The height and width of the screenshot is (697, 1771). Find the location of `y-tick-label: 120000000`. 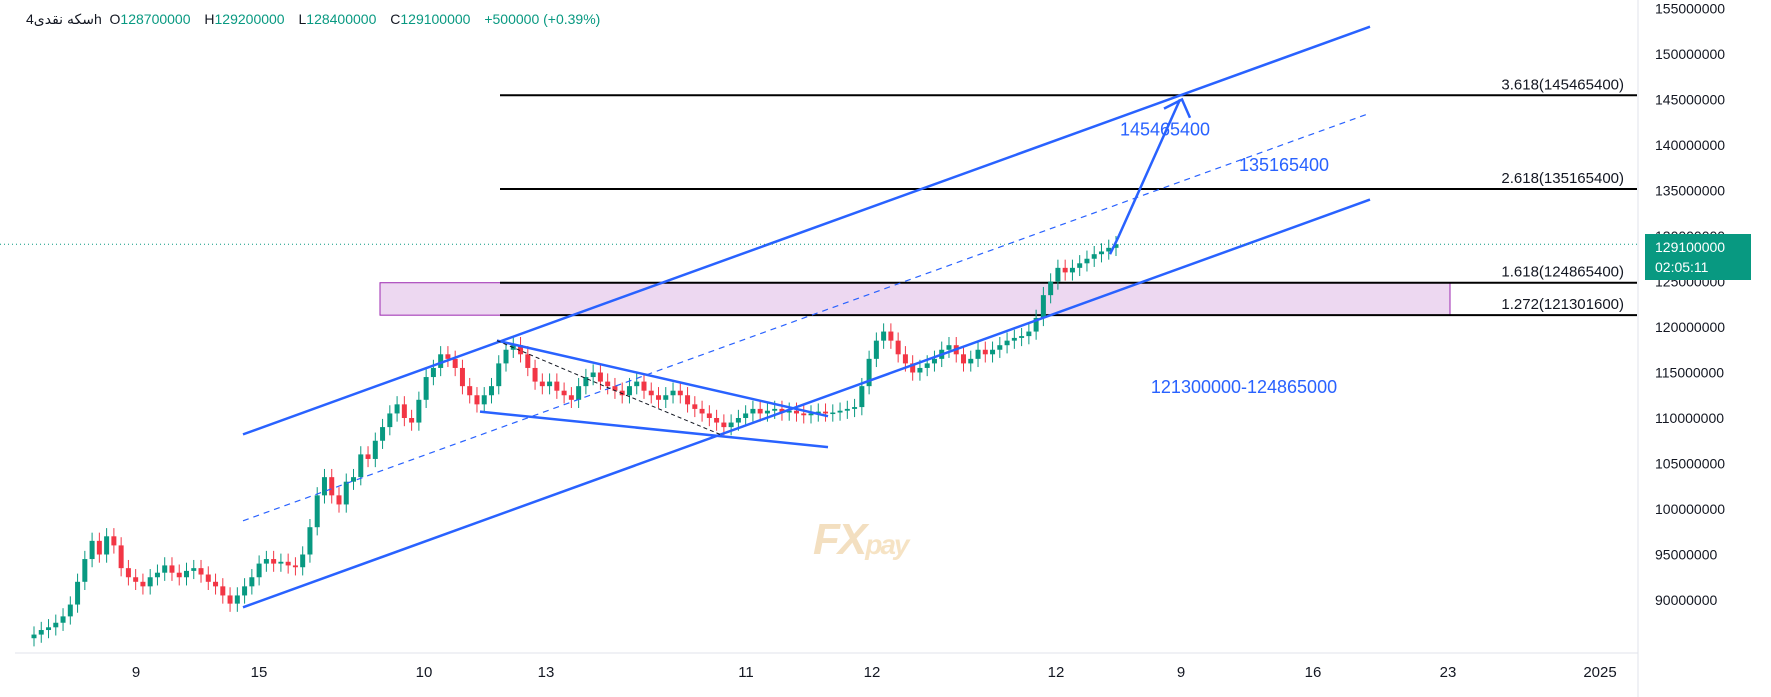

y-tick-label: 120000000 is located at coordinates (1690, 327).